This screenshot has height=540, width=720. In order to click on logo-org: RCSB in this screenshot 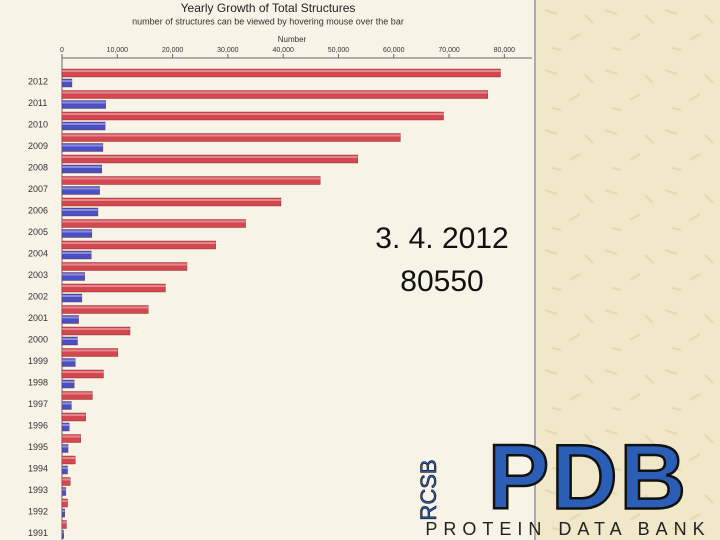, I will do `click(428, 489)`.